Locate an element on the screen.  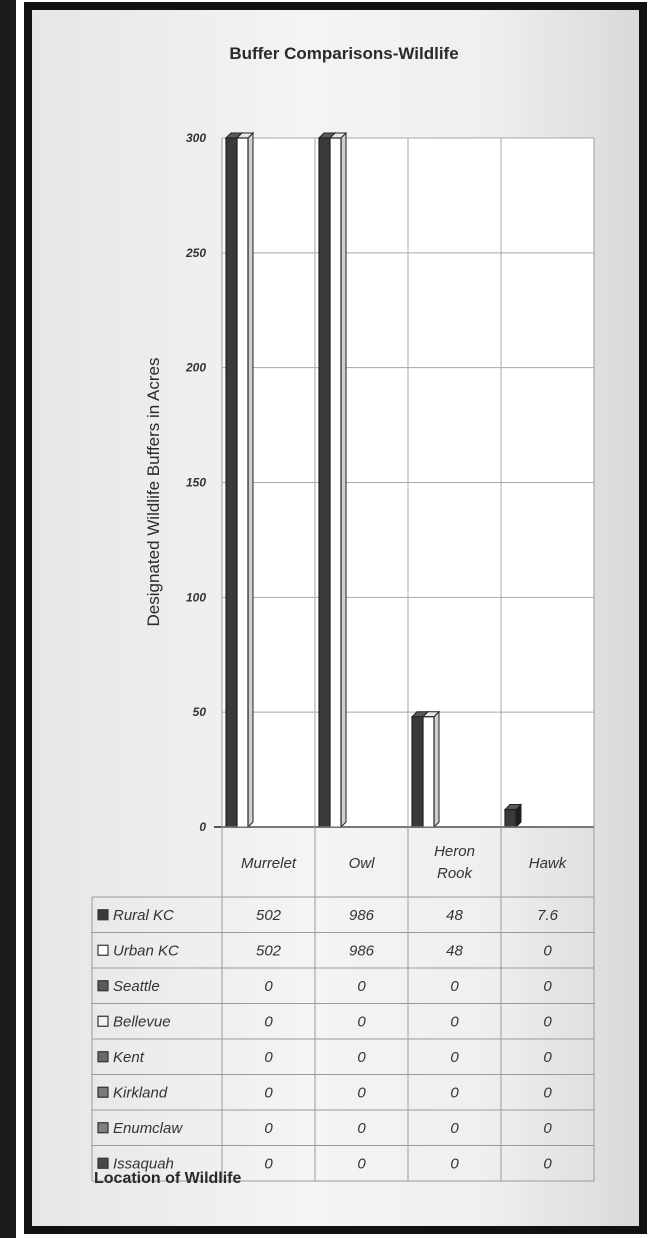
legend-label-kent: Kent is located at coordinates (129, 1057).